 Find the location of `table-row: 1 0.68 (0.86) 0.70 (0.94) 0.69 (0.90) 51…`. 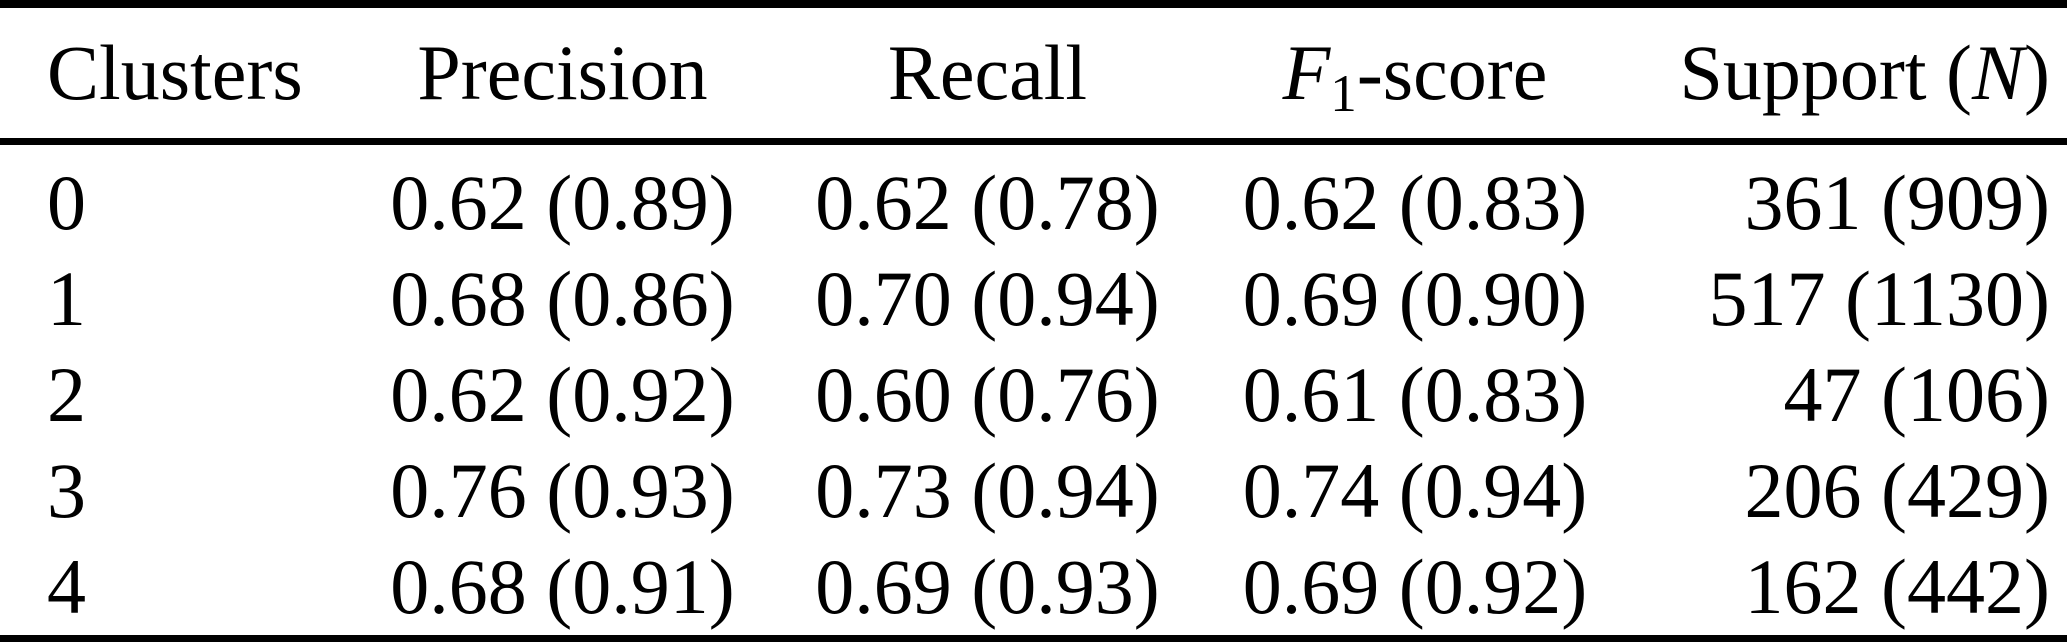

table-row: 1 0.68 (0.86) 0.70 (0.94) 0.69 (0.90) 51… is located at coordinates (1033, 299).